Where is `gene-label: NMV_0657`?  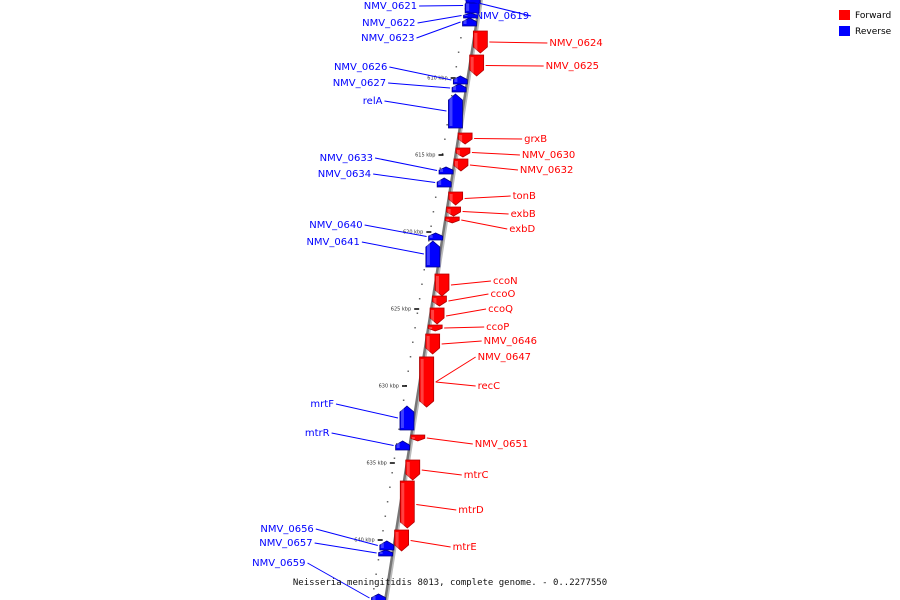
gene-label: NMV_0657 is located at coordinates (285, 543).